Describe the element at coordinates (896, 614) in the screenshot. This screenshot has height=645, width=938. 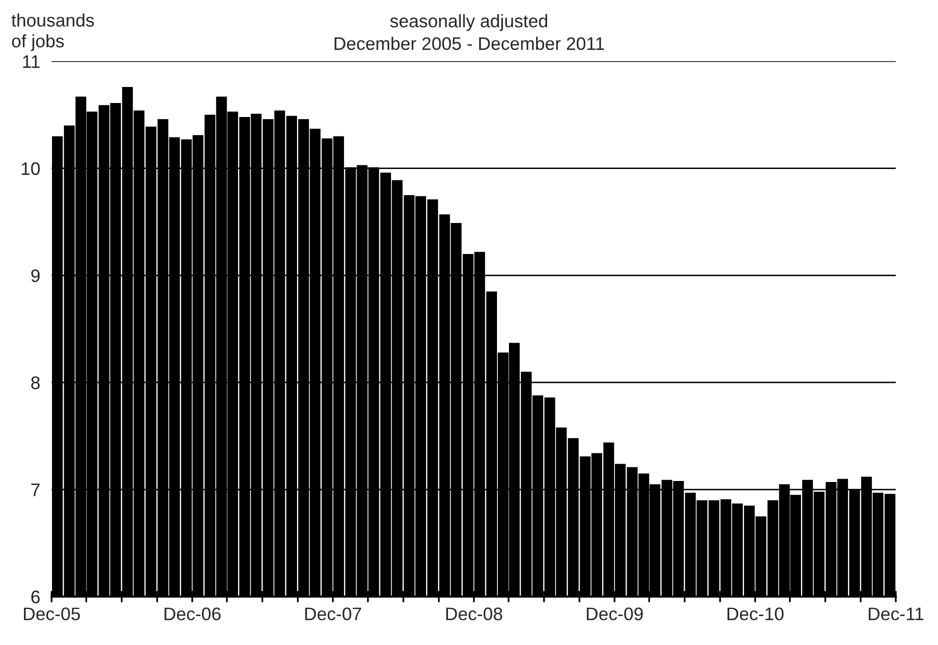
I see `x-tick-label: Dec-11` at that location.